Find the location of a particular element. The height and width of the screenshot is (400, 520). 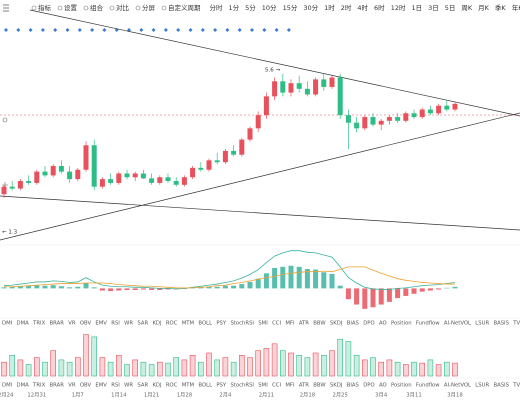

period-button: 3日 is located at coordinates (433, 8).